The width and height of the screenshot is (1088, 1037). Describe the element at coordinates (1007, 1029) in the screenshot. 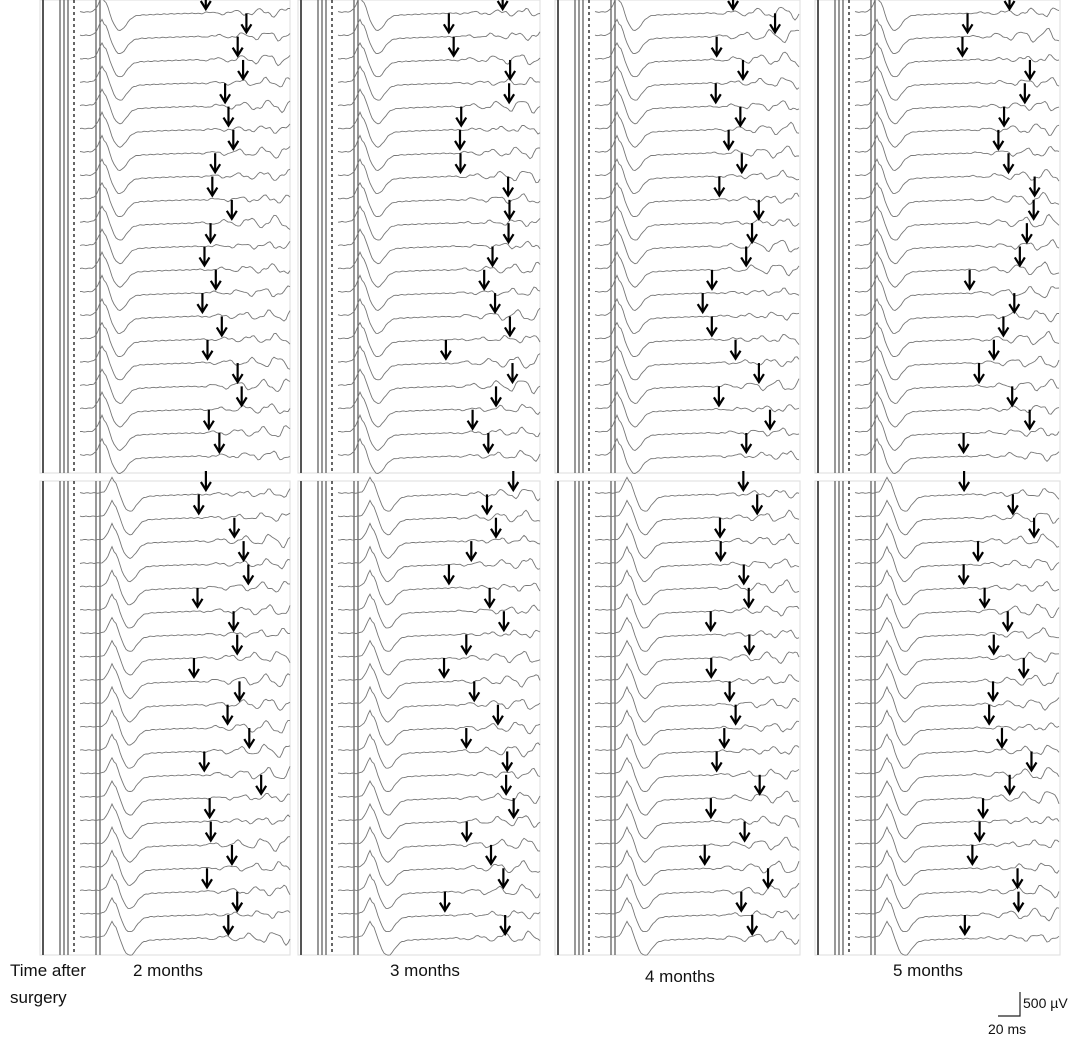

I see `scale-time: 20 ms` at that location.